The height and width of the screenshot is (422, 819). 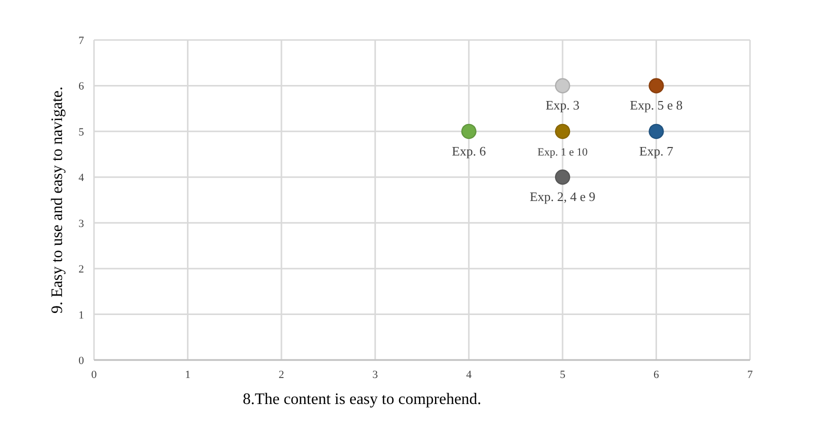 I want to click on x-tick-label: 3, so click(x=375, y=375).